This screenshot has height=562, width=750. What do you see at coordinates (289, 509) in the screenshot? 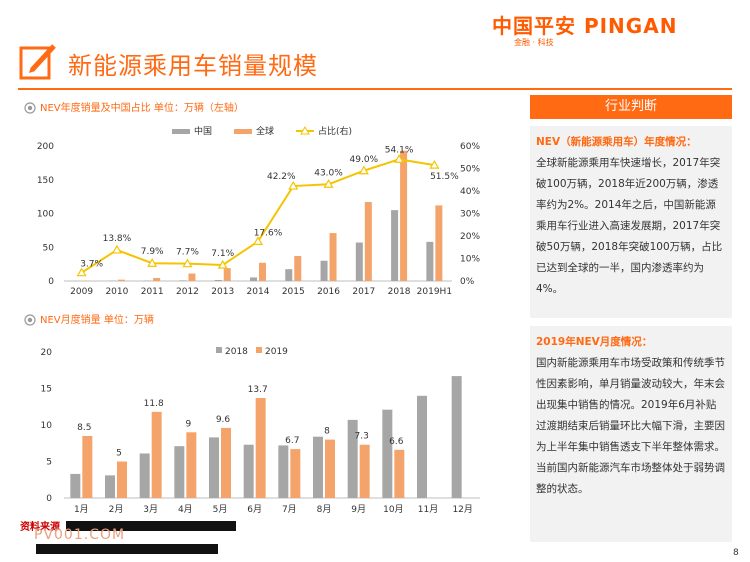
I see `x-tick-label: 7月` at bounding box center [289, 509].